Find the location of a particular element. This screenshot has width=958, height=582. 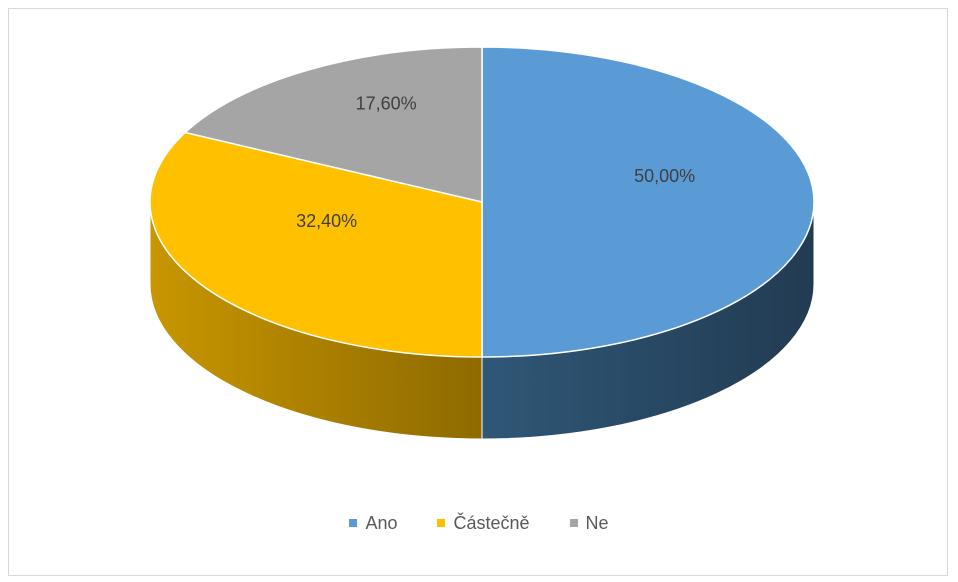

legend-item-castecne: Částečně is located at coordinates (483, 523).